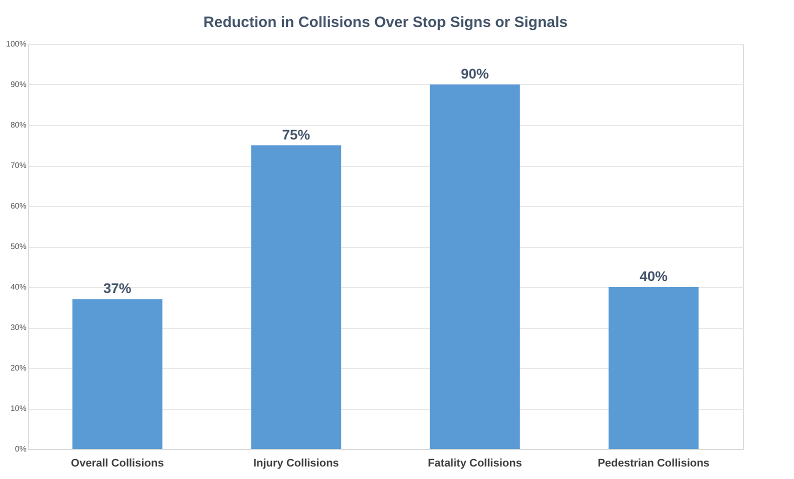 This screenshot has width=794, height=479. What do you see at coordinates (117, 288) in the screenshot?
I see `data-label: 37%` at bounding box center [117, 288].